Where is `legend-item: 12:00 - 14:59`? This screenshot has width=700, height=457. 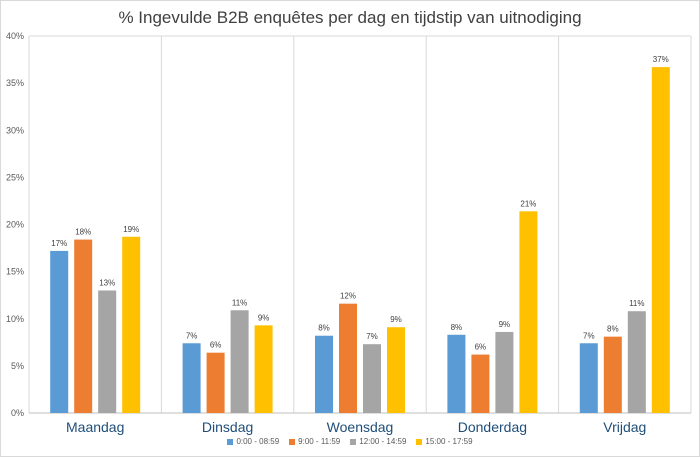
legend-item: 12:00 - 14:59 is located at coordinates (378, 441).